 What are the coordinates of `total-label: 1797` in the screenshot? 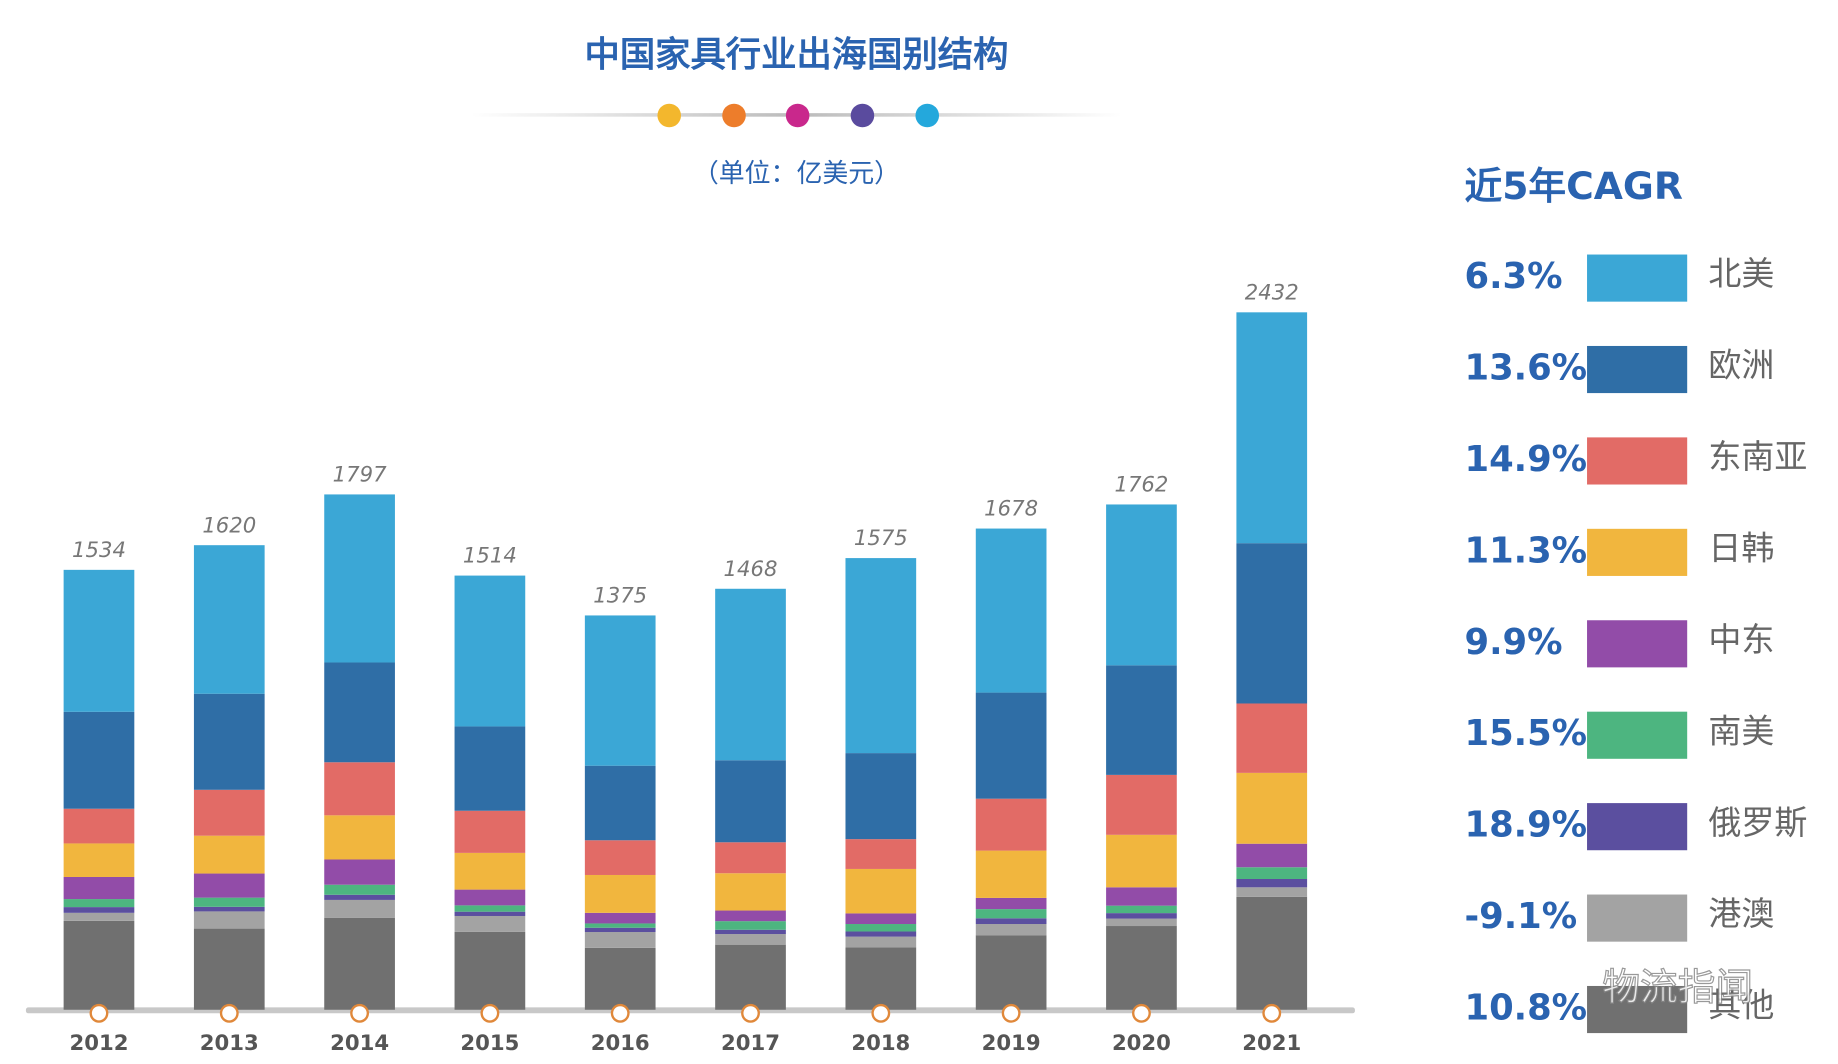 It's located at (360, 474).